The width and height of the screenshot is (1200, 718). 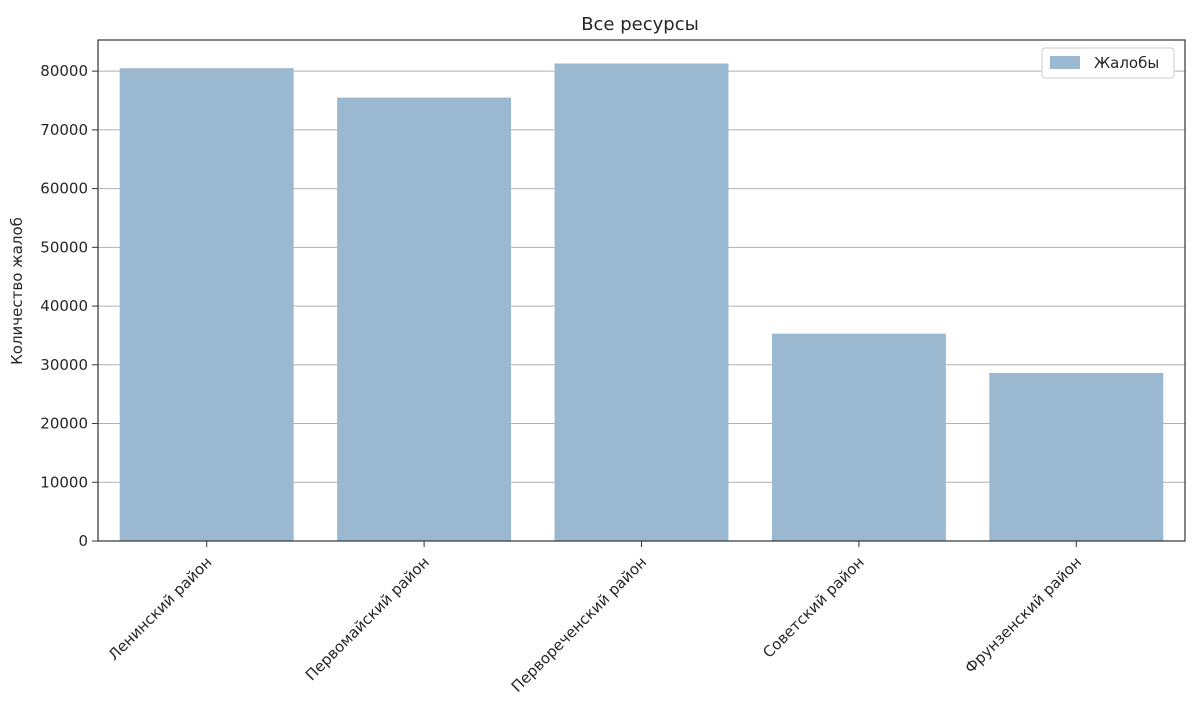 What do you see at coordinates (17, 291) in the screenshot?
I see `y-axis-label: Количество жалоб` at bounding box center [17, 291].